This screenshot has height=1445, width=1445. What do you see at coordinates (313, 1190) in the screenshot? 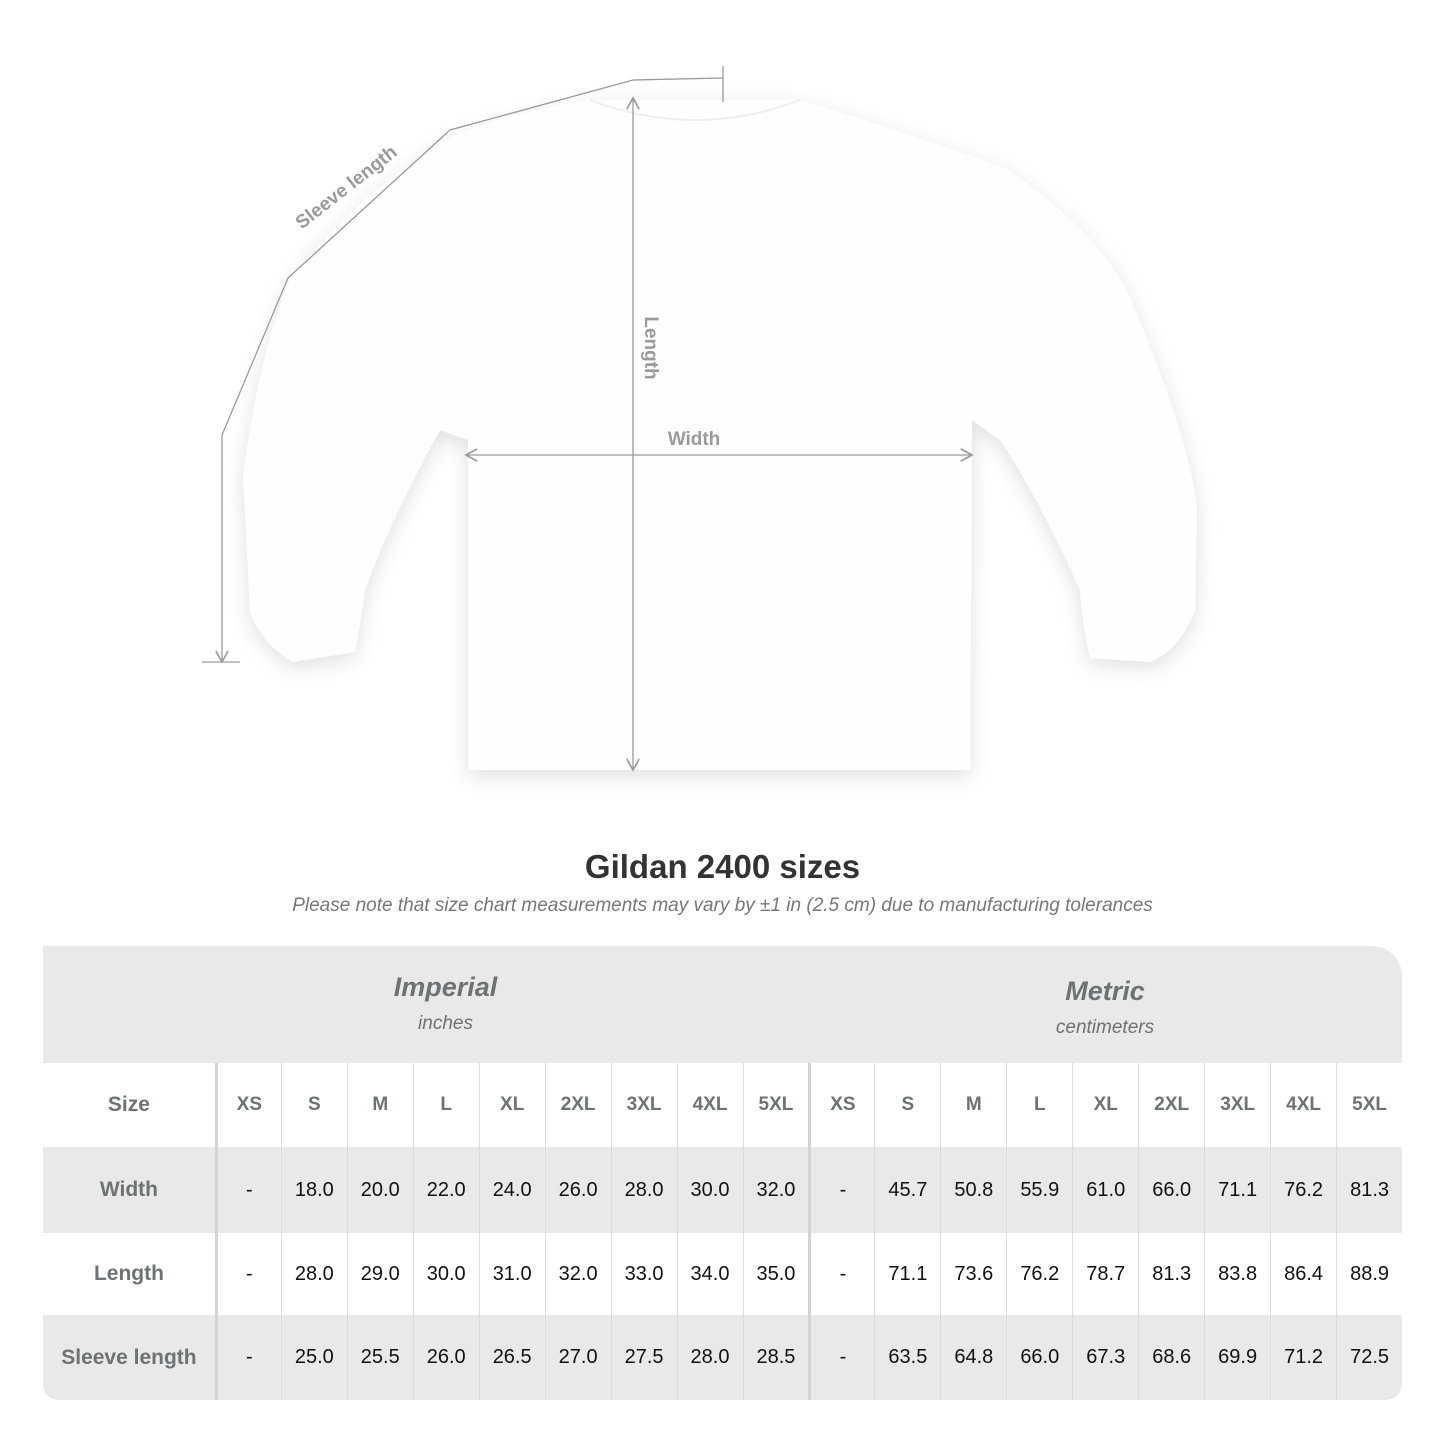
I see `imperial-value: 18.0` at bounding box center [313, 1190].